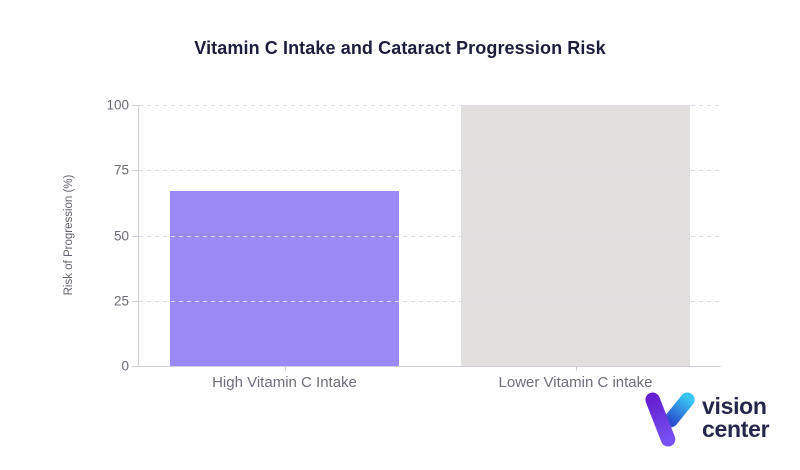  What do you see at coordinates (736, 428) in the screenshot?
I see `logo-word-center: center` at bounding box center [736, 428].